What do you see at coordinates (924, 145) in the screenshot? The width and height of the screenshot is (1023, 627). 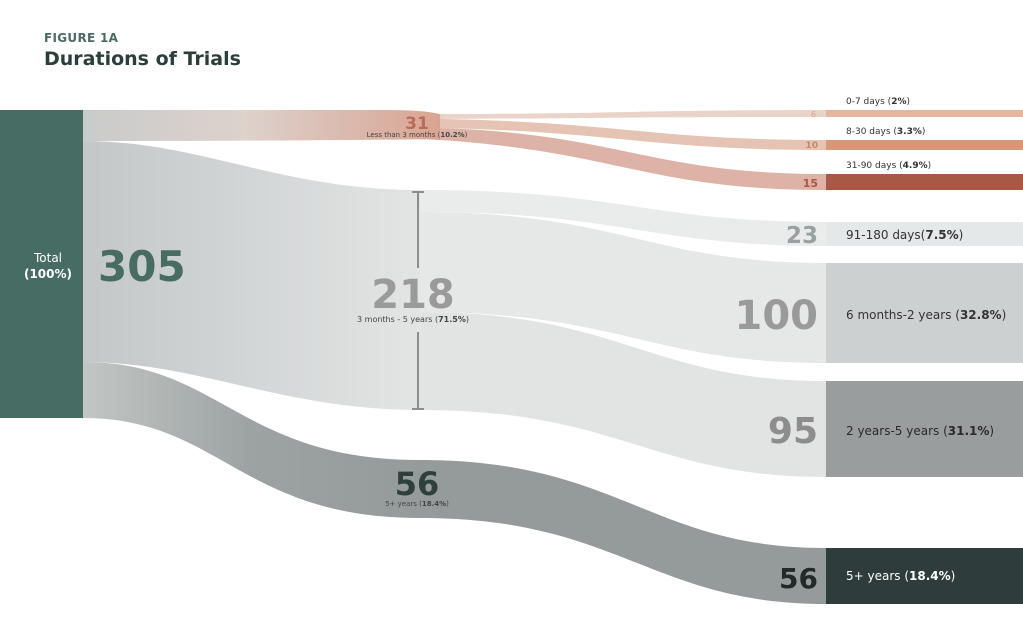 I see `node-outcome-8-30-days` at bounding box center [924, 145].